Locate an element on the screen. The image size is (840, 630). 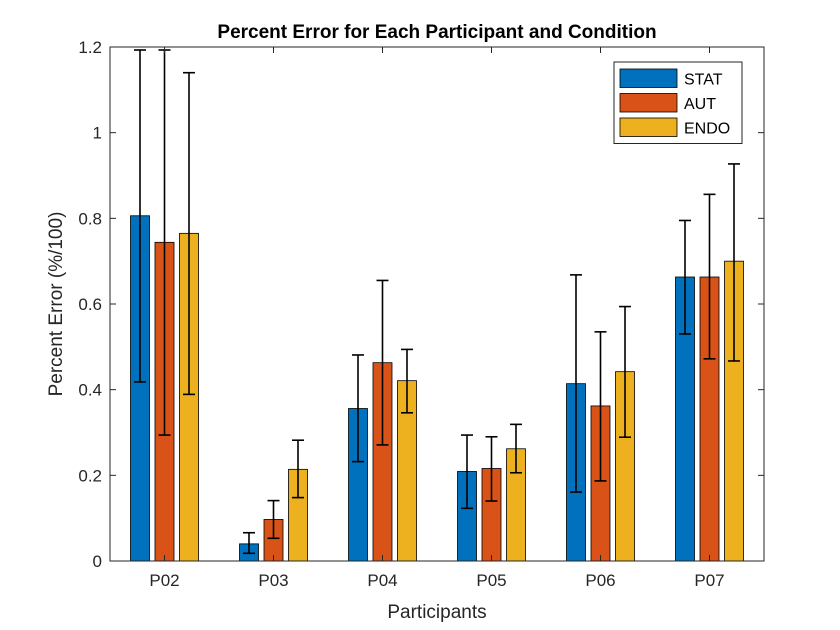
y-tick-label: 1.2 is located at coordinates (90, 47).